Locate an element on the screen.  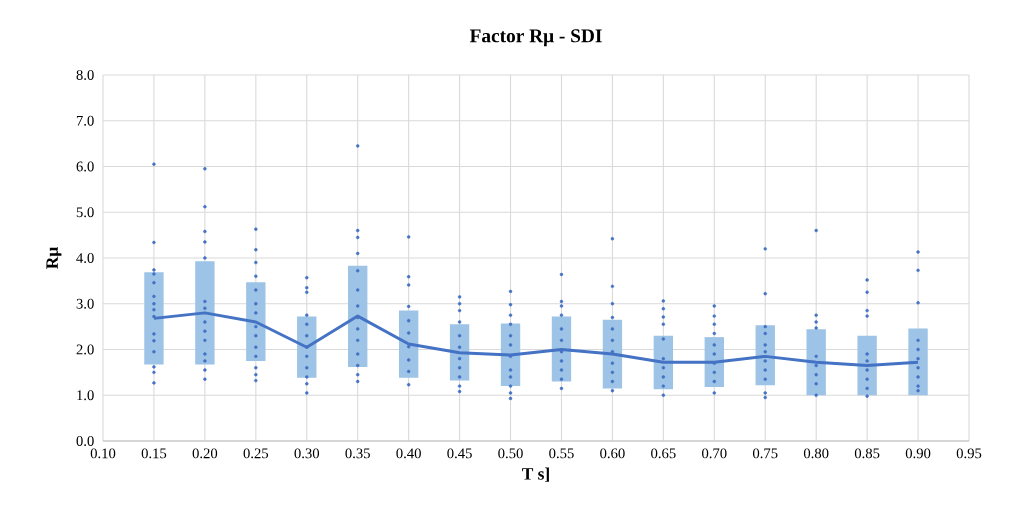
x-tick-label: 0.80 is located at coordinates (816, 453).